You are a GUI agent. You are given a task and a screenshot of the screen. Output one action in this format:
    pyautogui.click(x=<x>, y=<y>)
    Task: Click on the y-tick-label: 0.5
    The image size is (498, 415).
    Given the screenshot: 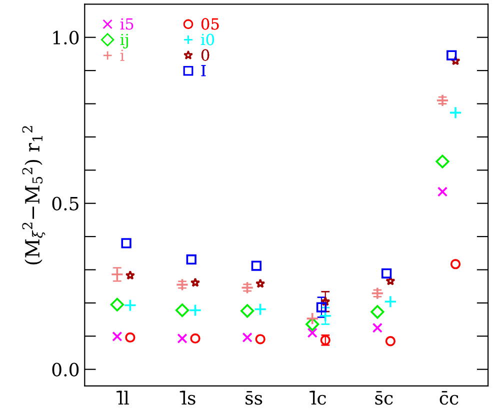 What is the action you would take?
    pyautogui.click(x=65, y=203)
    